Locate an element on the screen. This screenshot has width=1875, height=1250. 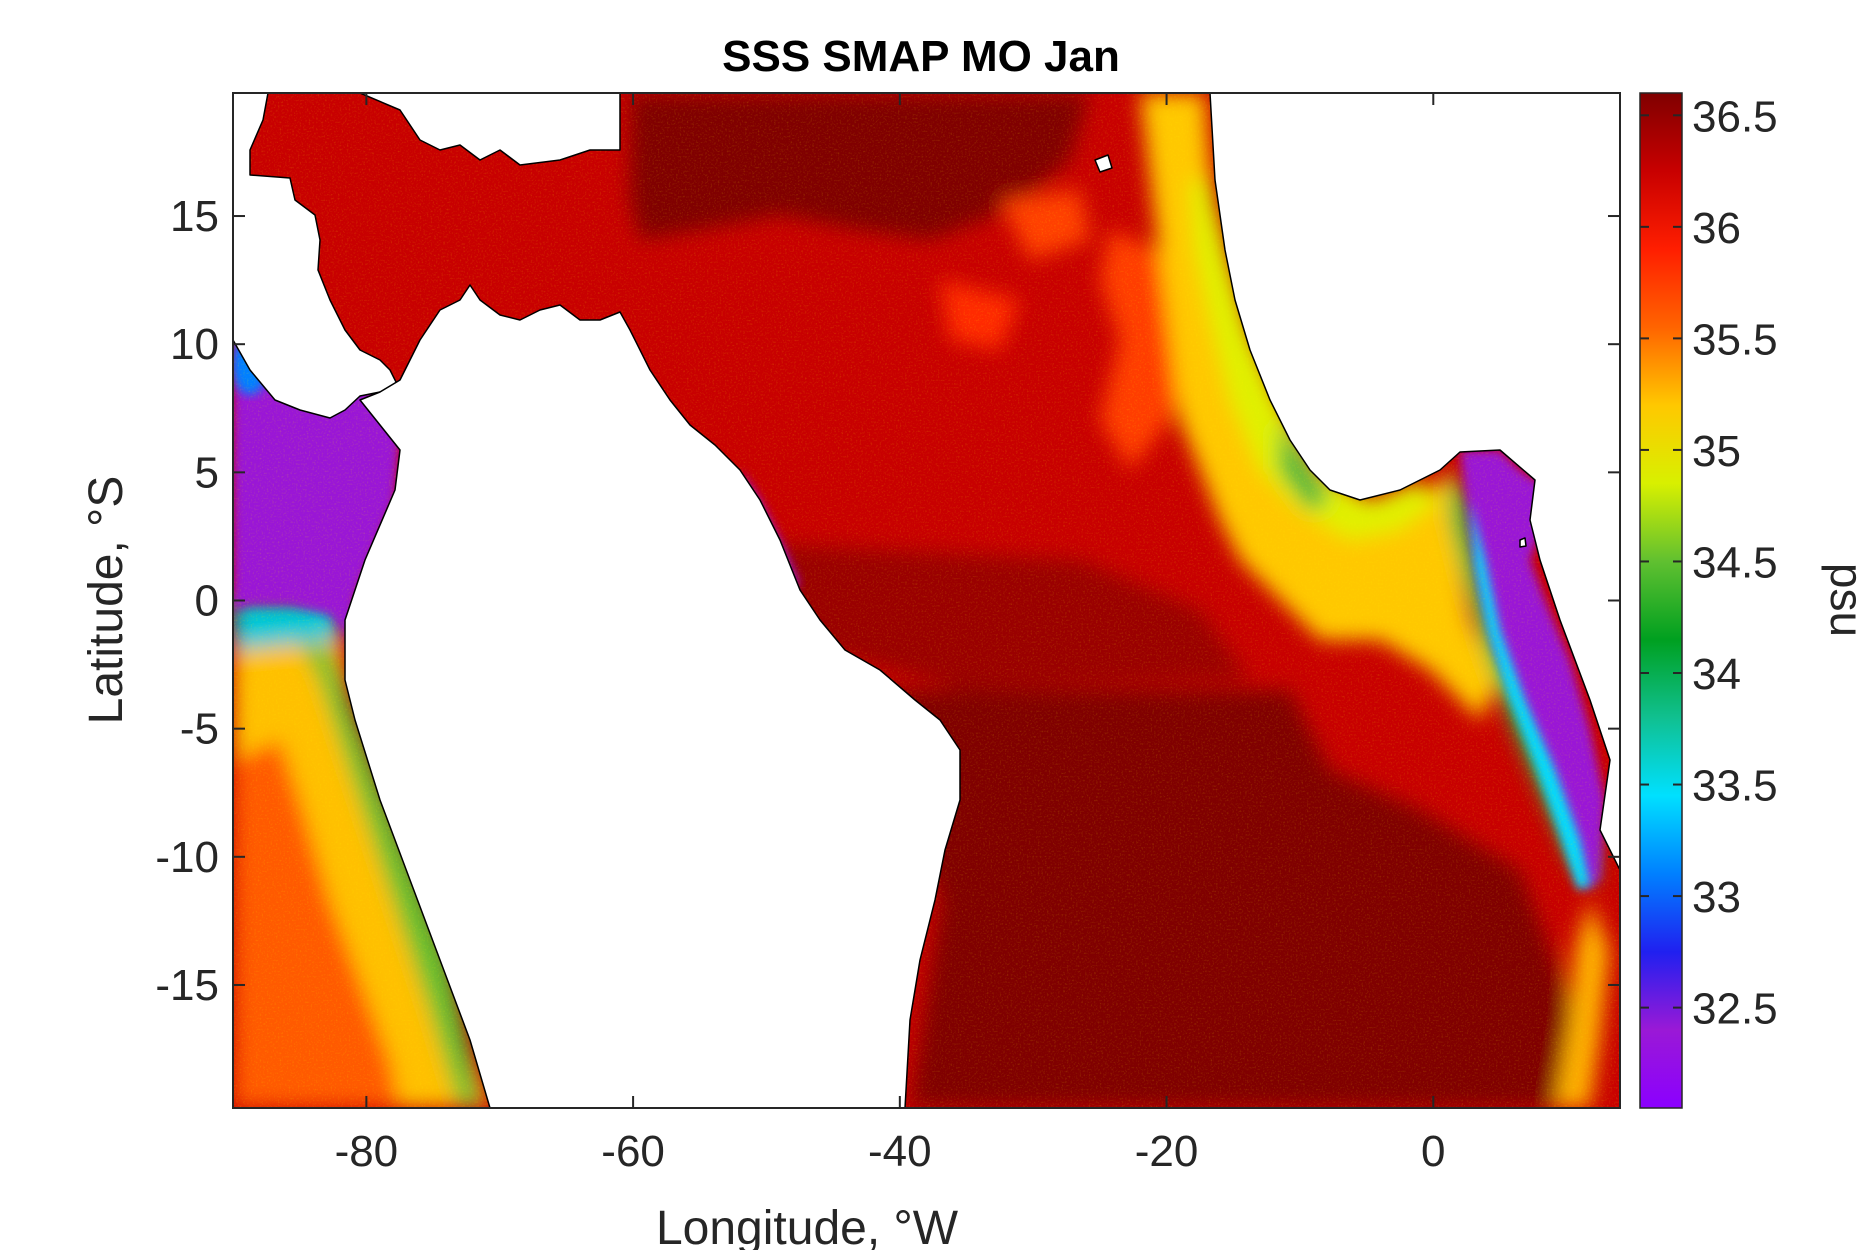
colorbar-tick-label: 34.5 is located at coordinates (1735, 562).